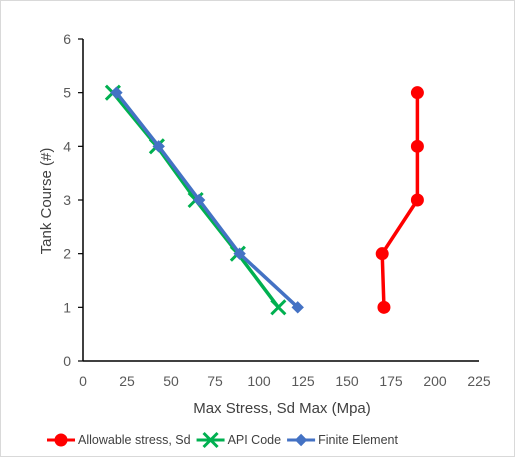  Describe the element at coordinates (399, 200) in the screenshot. I see `series-allowable-stress-sd` at that location.